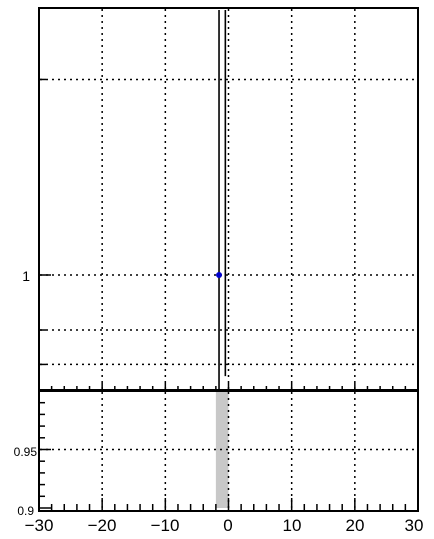 This screenshot has height=539, width=434. Describe the element at coordinates (26, 276) in the screenshot. I see `upper-y-tick-label: 1` at that location.